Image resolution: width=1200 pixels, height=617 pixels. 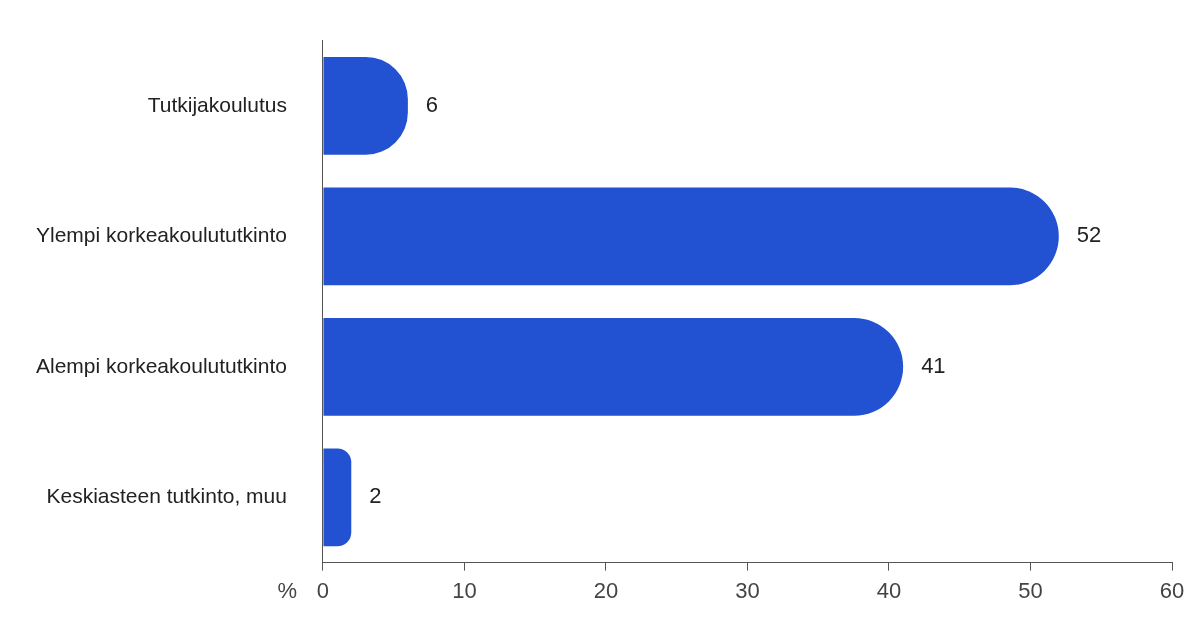 What do you see at coordinates (933, 365) in the screenshot?
I see `data-label: 41` at bounding box center [933, 365].